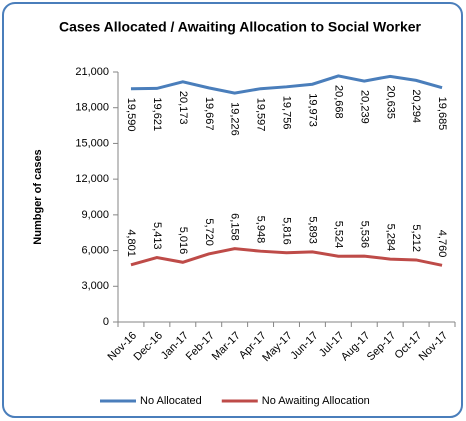  What do you see at coordinates (157, 114) in the screenshot?
I see `value-label: 19,621` at bounding box center [157, 114].